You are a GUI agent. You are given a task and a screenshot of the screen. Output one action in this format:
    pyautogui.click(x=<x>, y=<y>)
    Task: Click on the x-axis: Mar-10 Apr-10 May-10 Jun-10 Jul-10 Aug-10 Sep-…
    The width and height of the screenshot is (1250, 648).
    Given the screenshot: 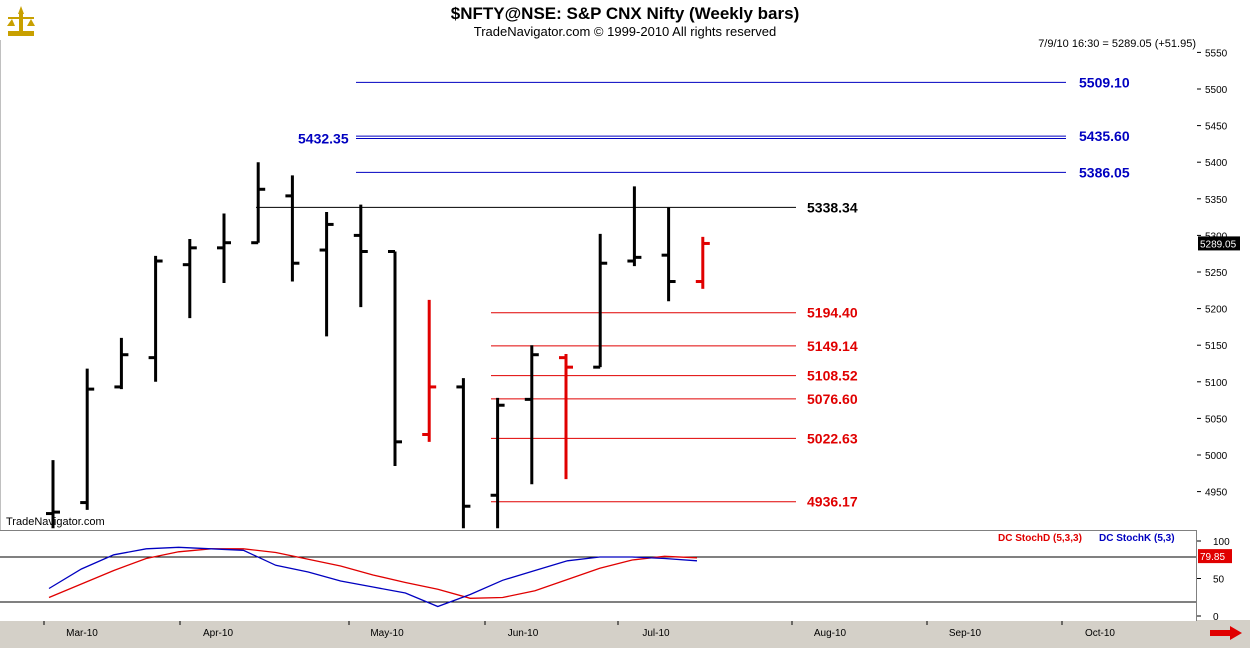 What is the action you would take?
    pyautogui.click(x=625, y=632)
    